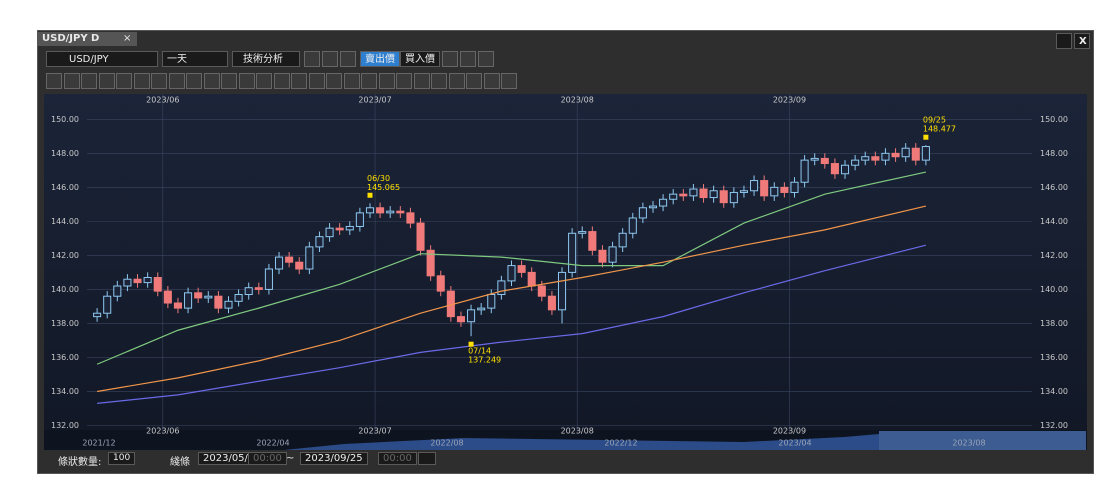 The width and height of the screenshot is (1115, 495). I want to click on from-date-text: 2023/05/23, so click(232, 458).